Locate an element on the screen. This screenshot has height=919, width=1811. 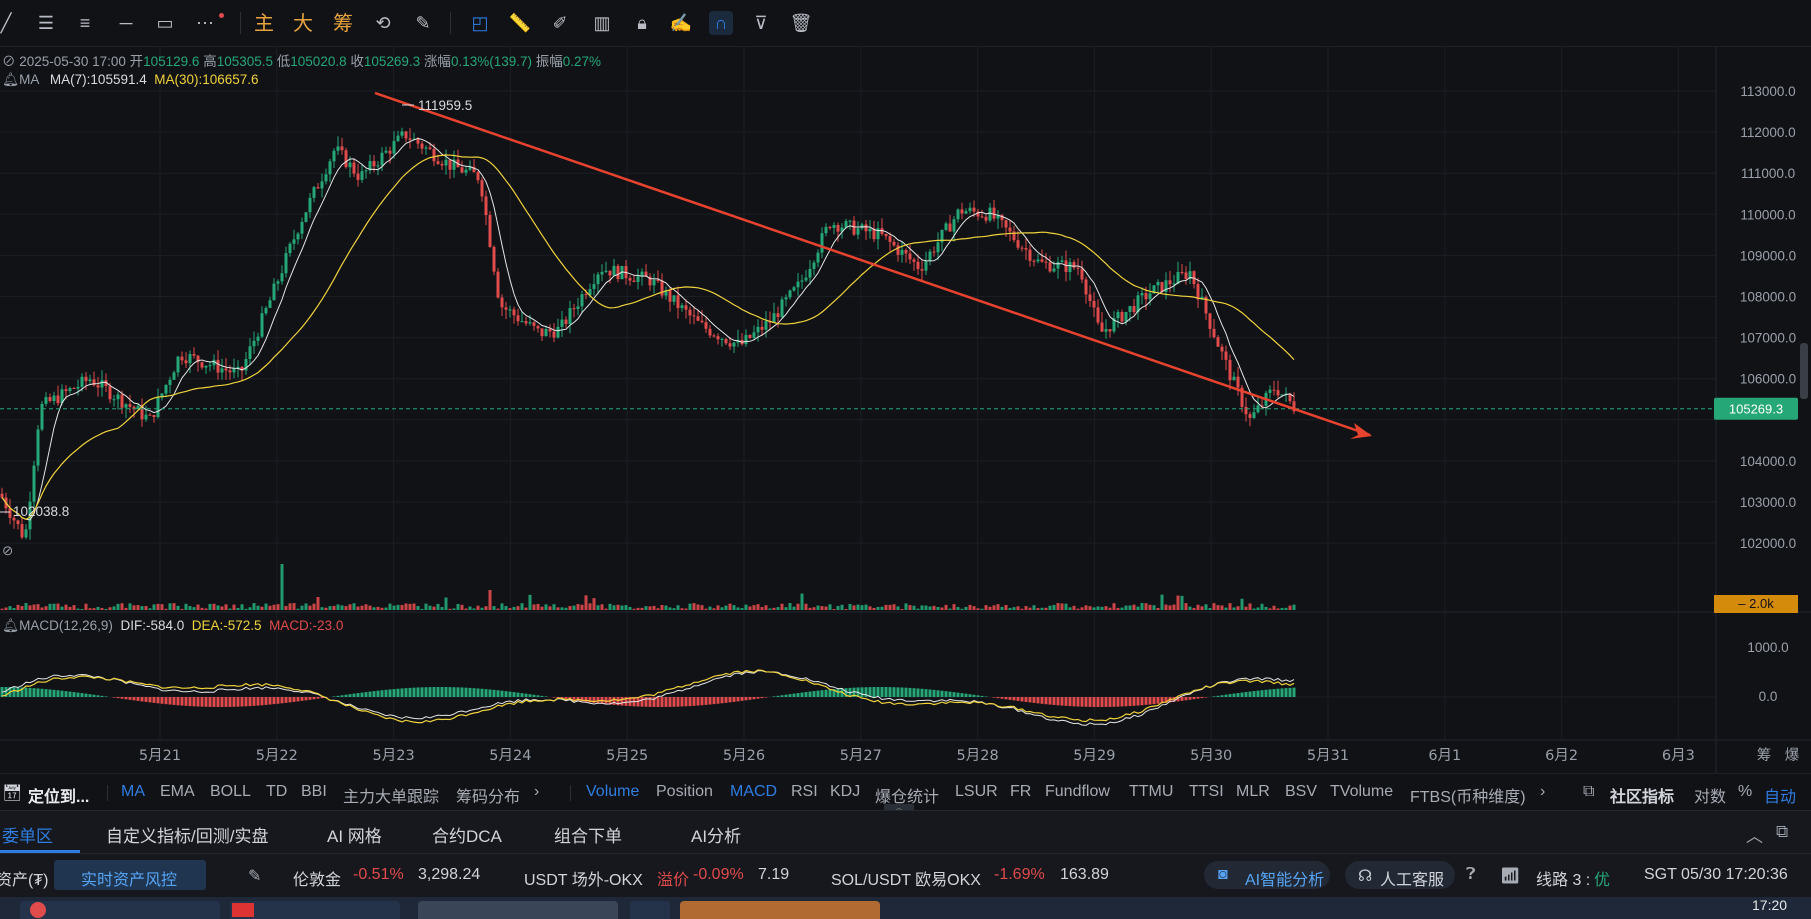
help-icon: ❓︎ is located at coordinates (1471, 874).